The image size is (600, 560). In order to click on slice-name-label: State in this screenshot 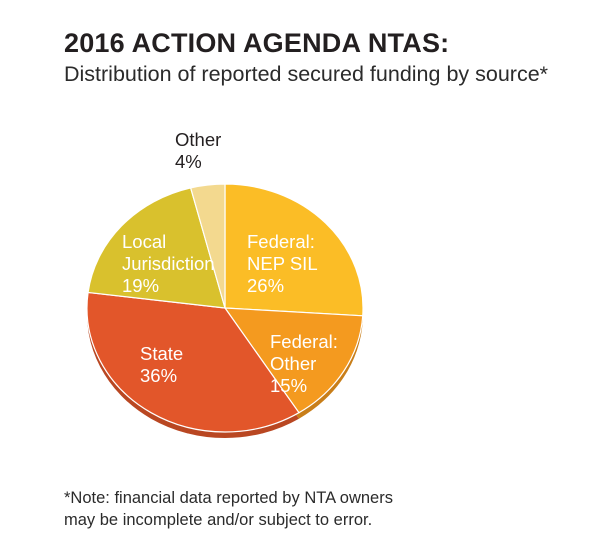, I will do `click(161, 353)`.